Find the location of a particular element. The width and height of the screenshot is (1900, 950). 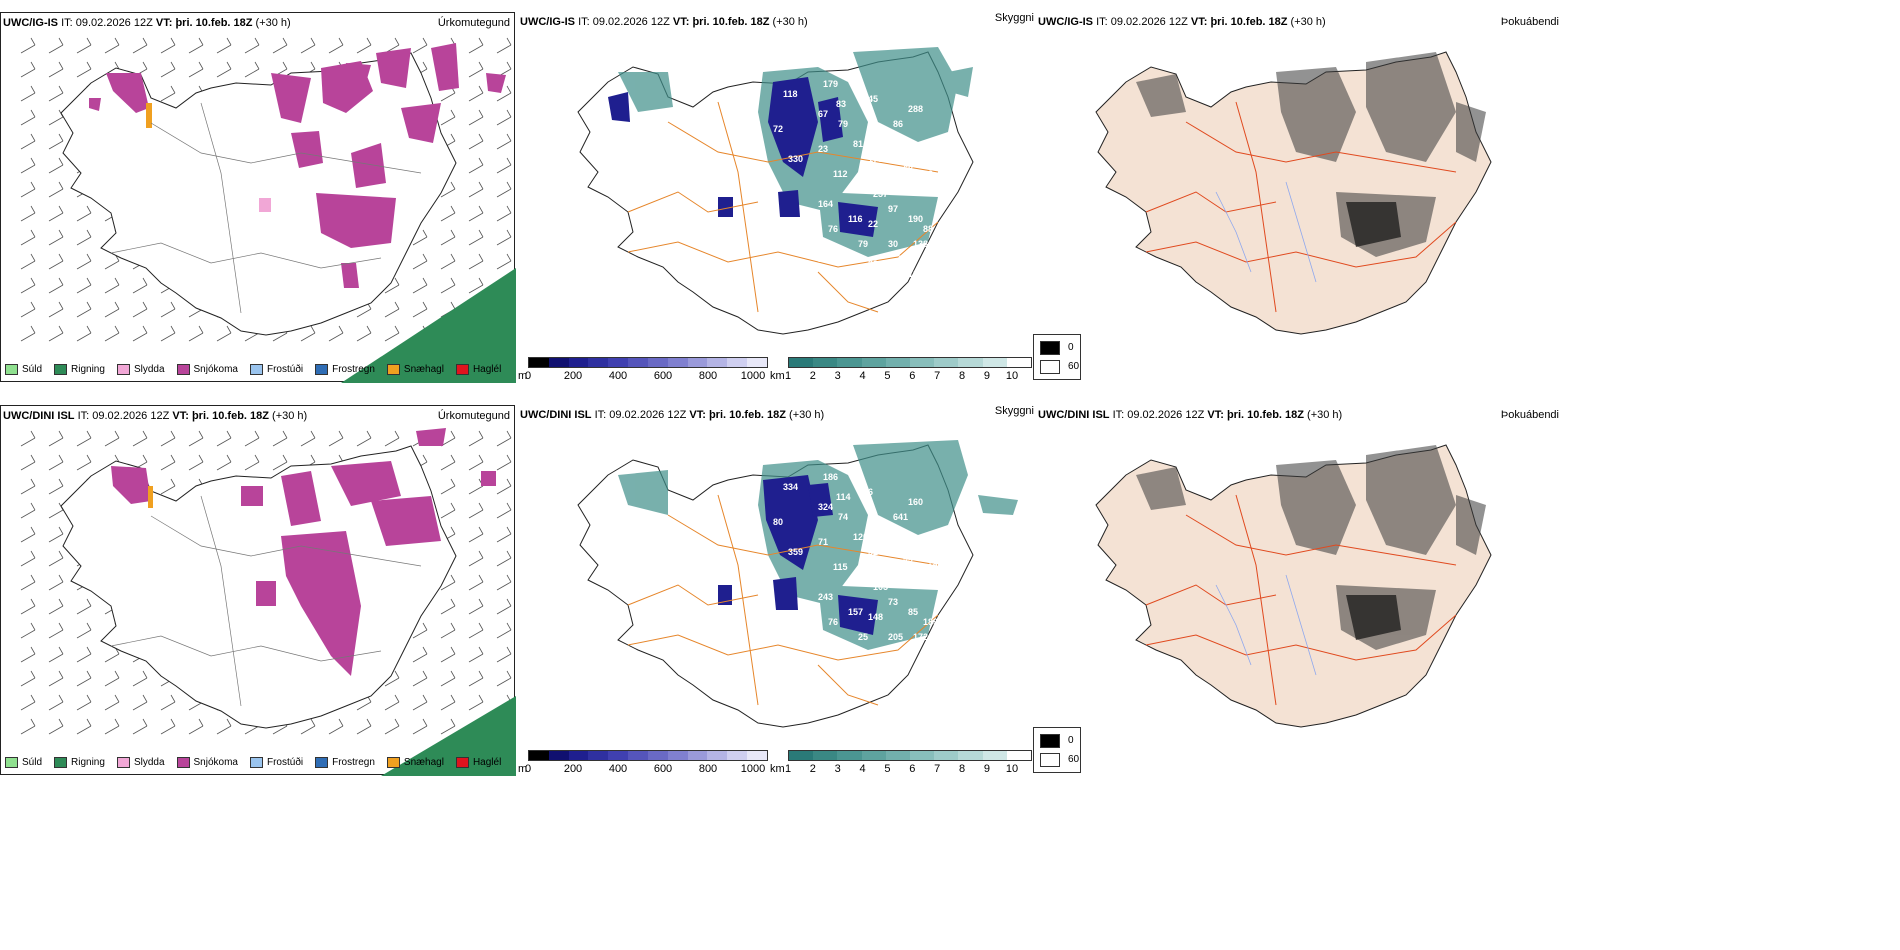

panel-label: Úrkomutegund is located at coordinates (473, 416).